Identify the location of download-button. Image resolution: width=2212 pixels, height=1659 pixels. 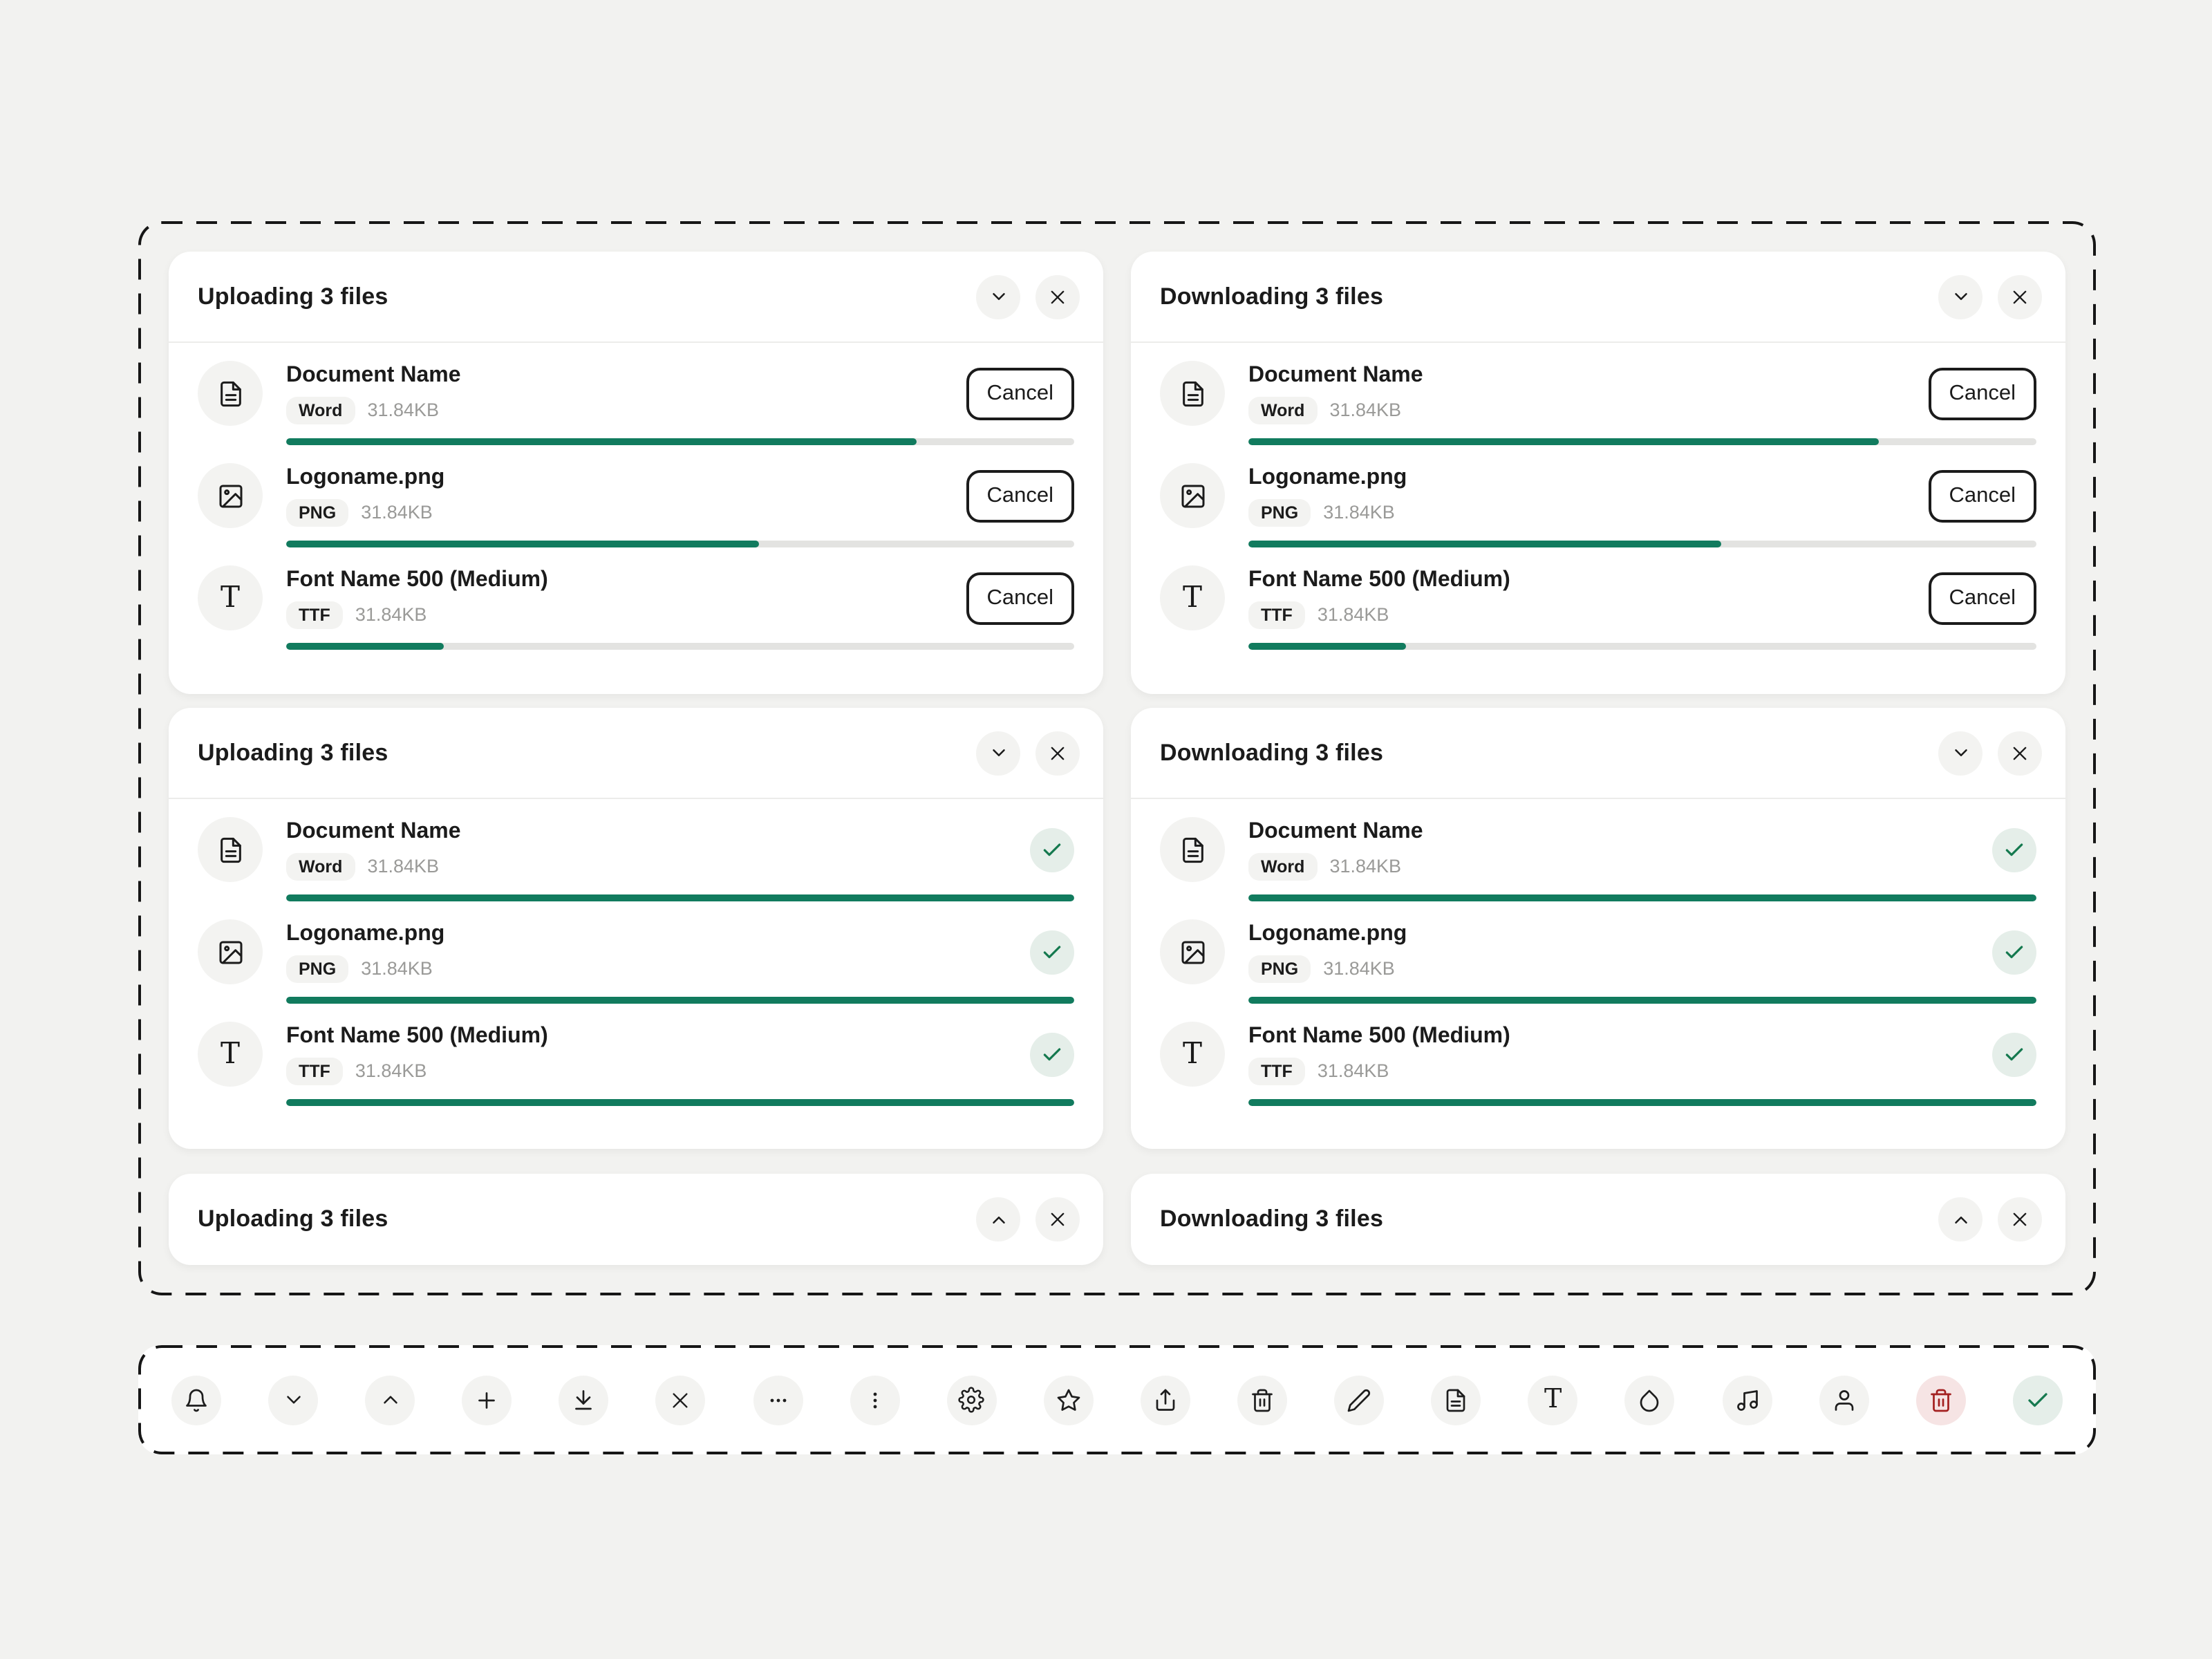
(584, 1400).